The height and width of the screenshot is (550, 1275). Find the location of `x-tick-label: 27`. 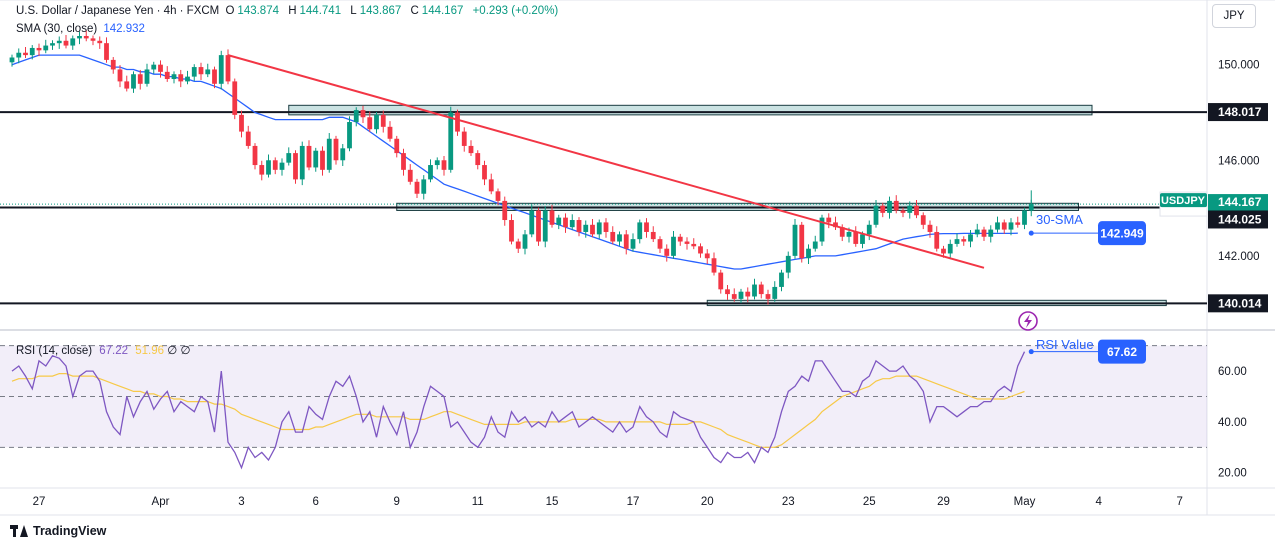

x-tick-label: 27 is located at coordinates (39, 502).